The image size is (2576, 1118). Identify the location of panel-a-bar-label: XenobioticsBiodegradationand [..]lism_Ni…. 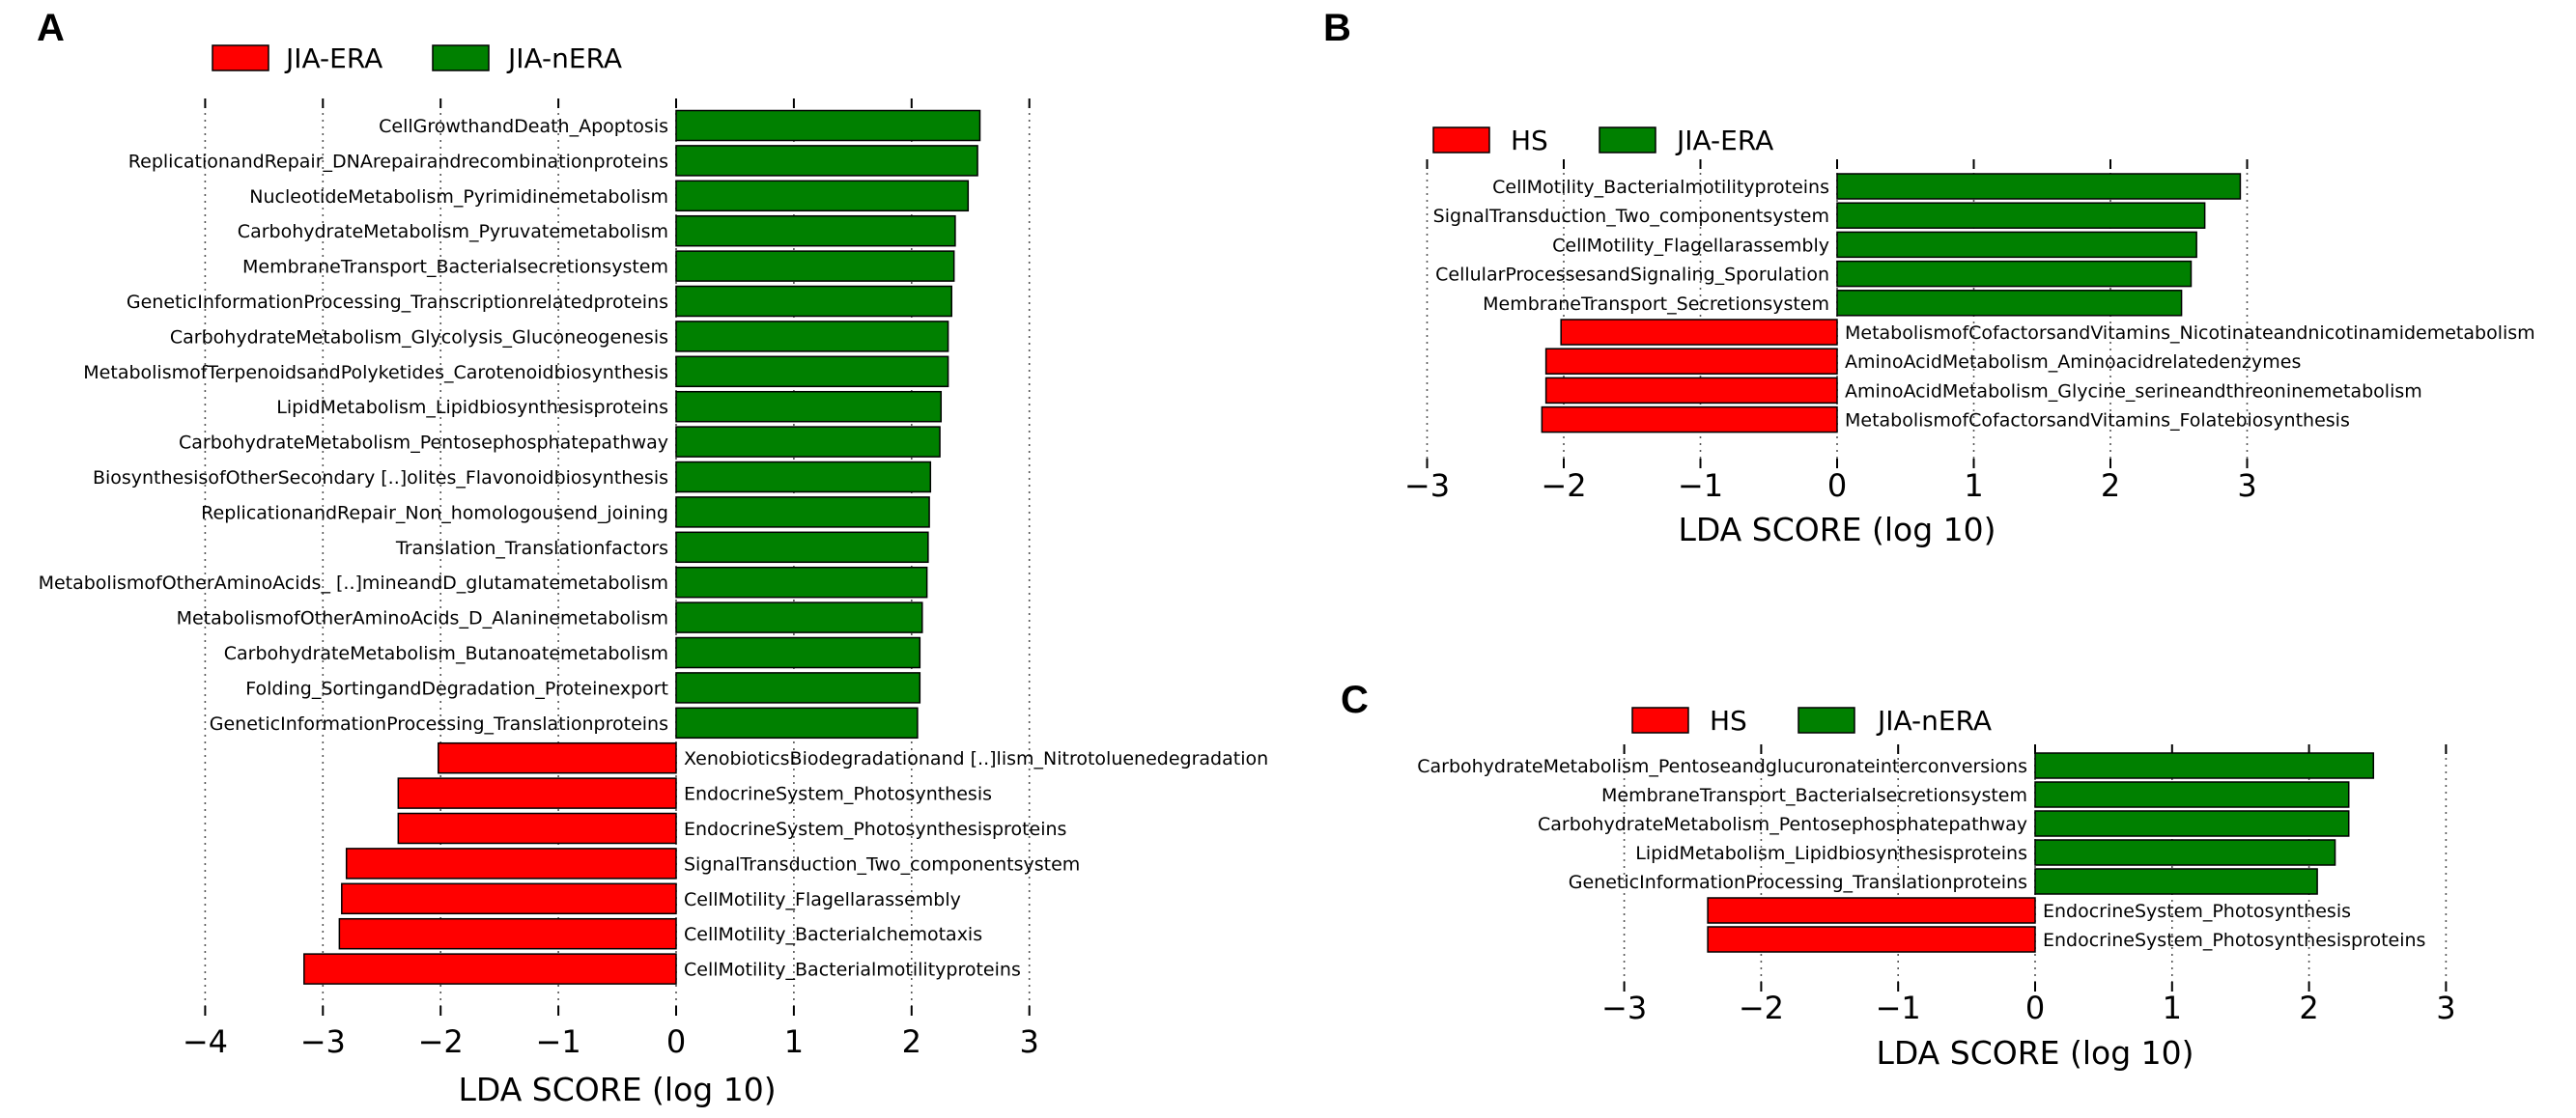
(976, 758).